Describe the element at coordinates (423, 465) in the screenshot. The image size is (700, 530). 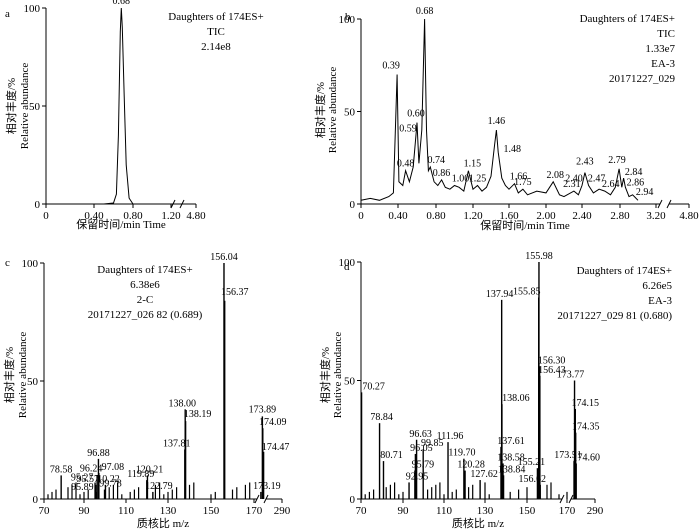
I see `peak-label-d: 95.79` at that location.